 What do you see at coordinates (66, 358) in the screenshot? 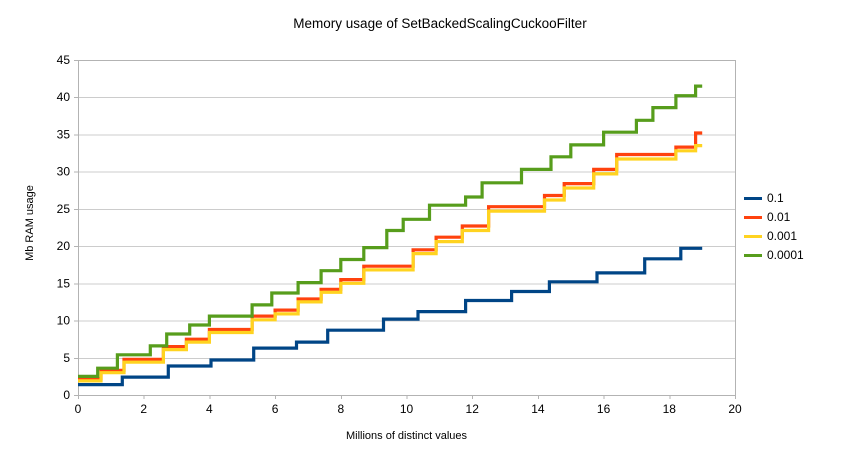
I see `y-tick-label: 5` at bounding box center [66, 358].